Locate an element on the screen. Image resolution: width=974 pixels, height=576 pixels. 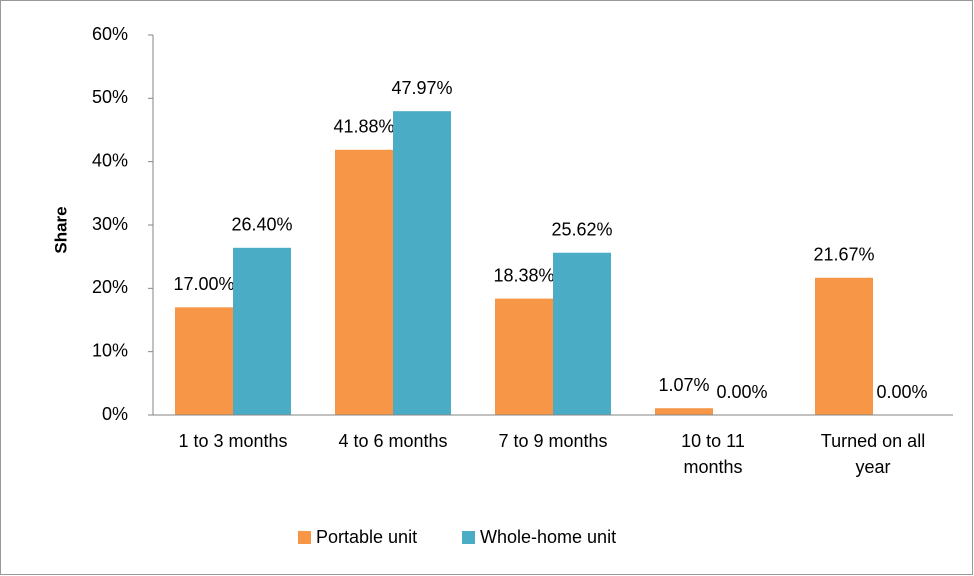
data-label: 1.07% is located at coordinates (683, 385).